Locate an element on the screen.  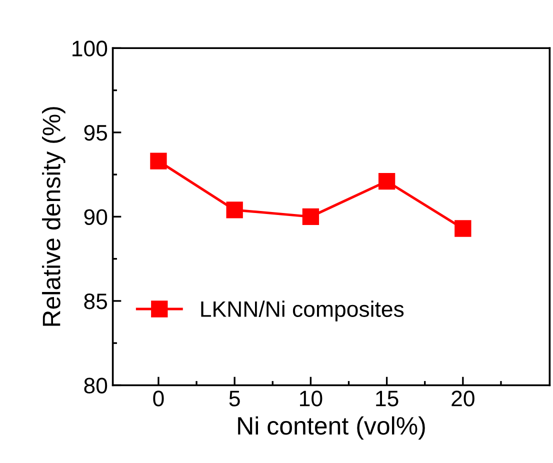
y-tick-label: 80 is located at coordinates (96, 386).